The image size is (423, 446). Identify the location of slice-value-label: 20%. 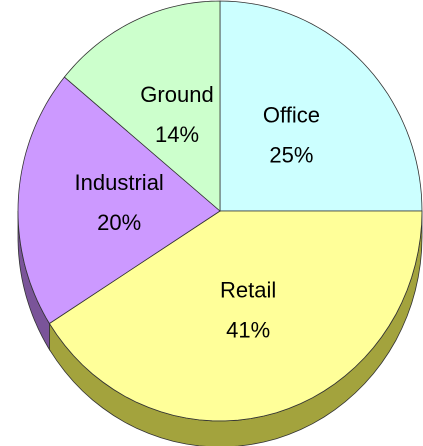
(119, 222).